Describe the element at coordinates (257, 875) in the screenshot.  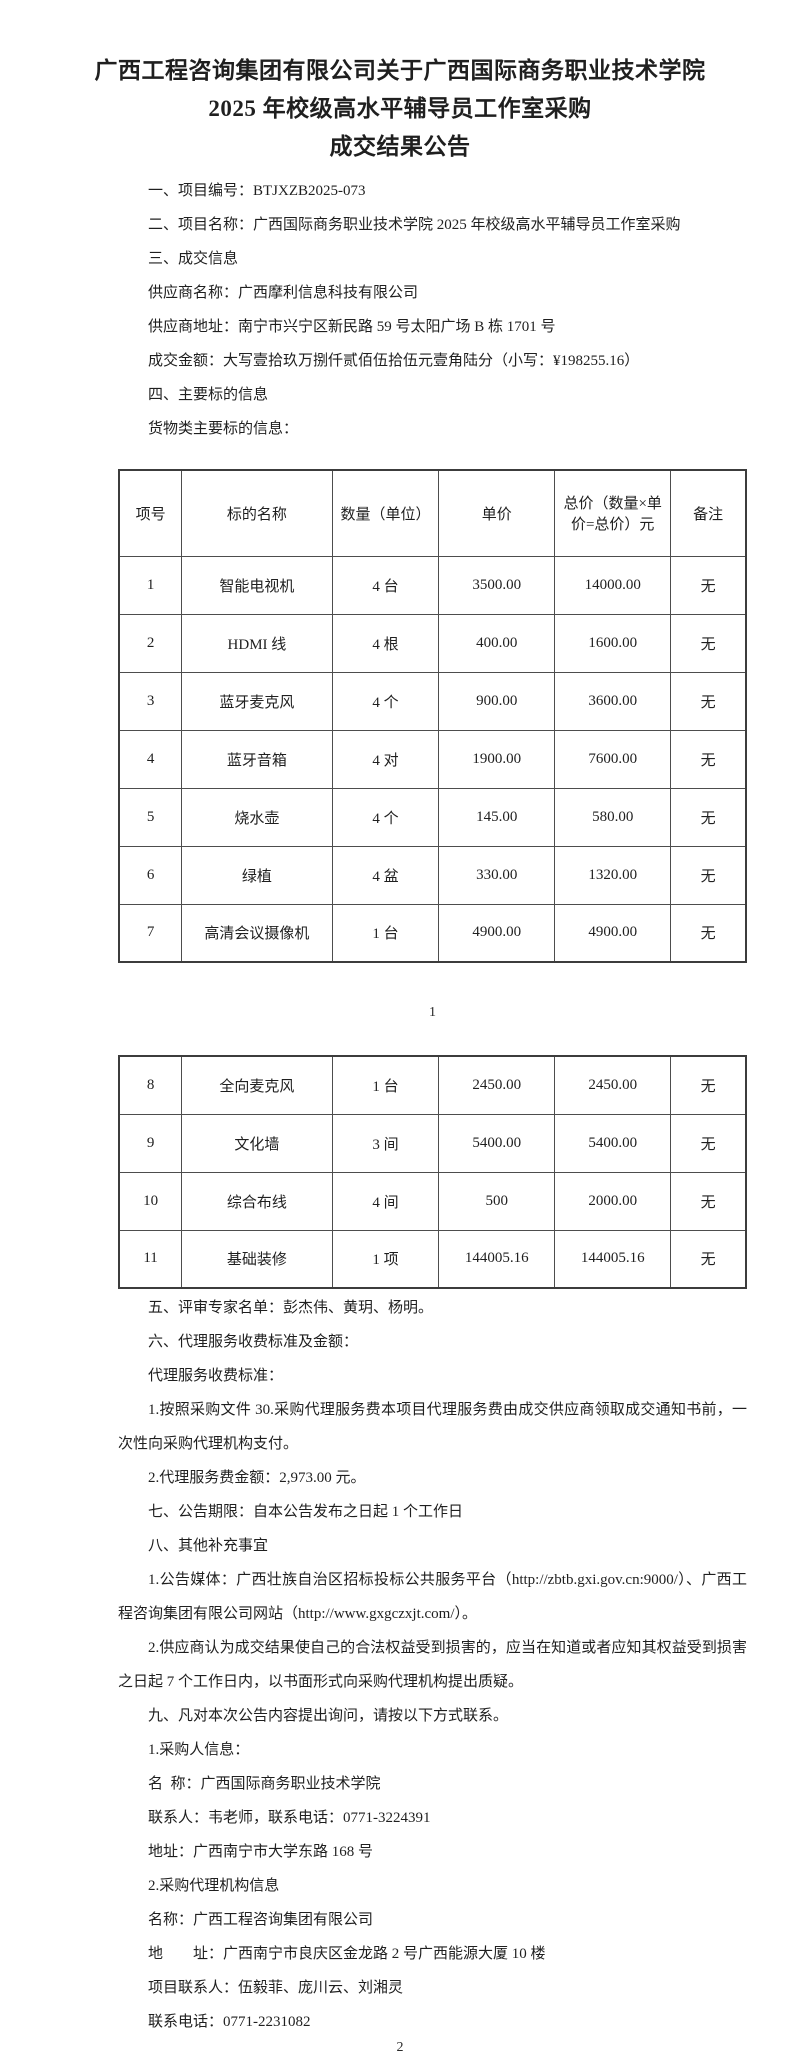
I see `table-cell: 绿植` at that location.